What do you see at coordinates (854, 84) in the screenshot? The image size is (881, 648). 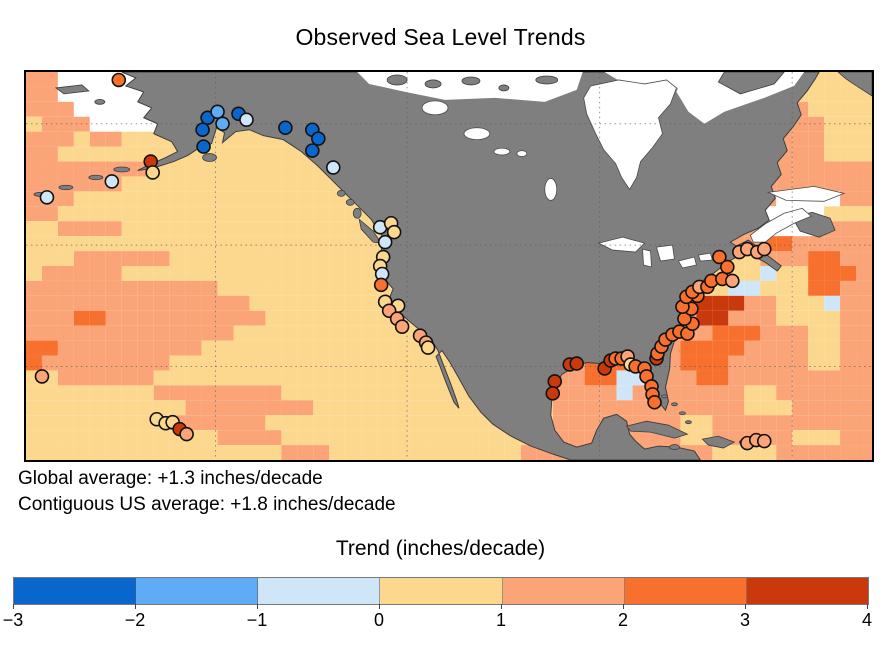 I see `greenland-corner` at bounding box center [854, 84].